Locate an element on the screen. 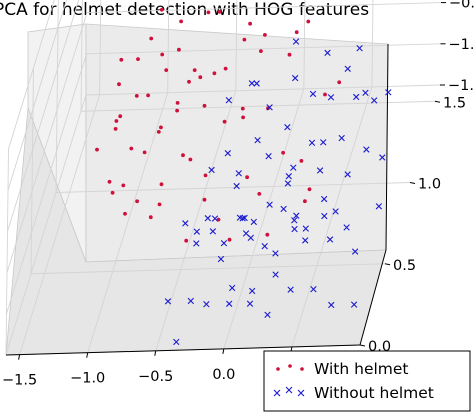 The width and height of the screenshot is (474, 414). x-tick-label: 0.0 is located at coordinates (223, 375).